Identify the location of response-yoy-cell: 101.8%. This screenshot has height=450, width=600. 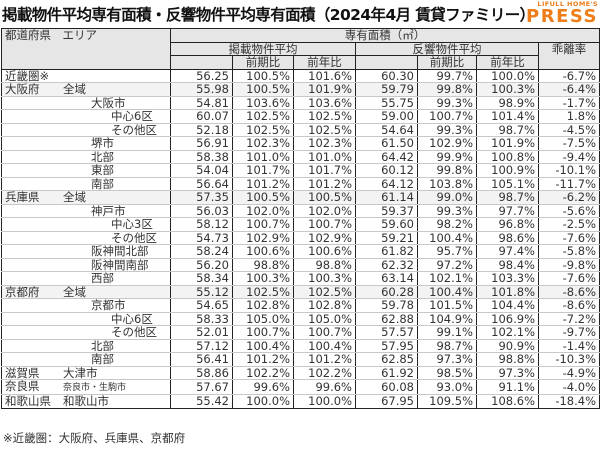
(507, 291).